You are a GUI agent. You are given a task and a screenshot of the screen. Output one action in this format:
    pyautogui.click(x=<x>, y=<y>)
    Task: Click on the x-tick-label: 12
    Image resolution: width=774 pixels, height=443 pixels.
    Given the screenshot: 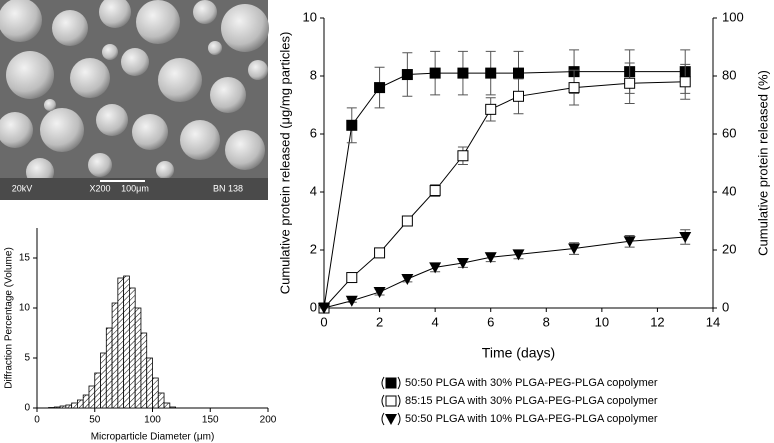 What is the action you would take?
    pyautogui.click(x=657, y=321)
    